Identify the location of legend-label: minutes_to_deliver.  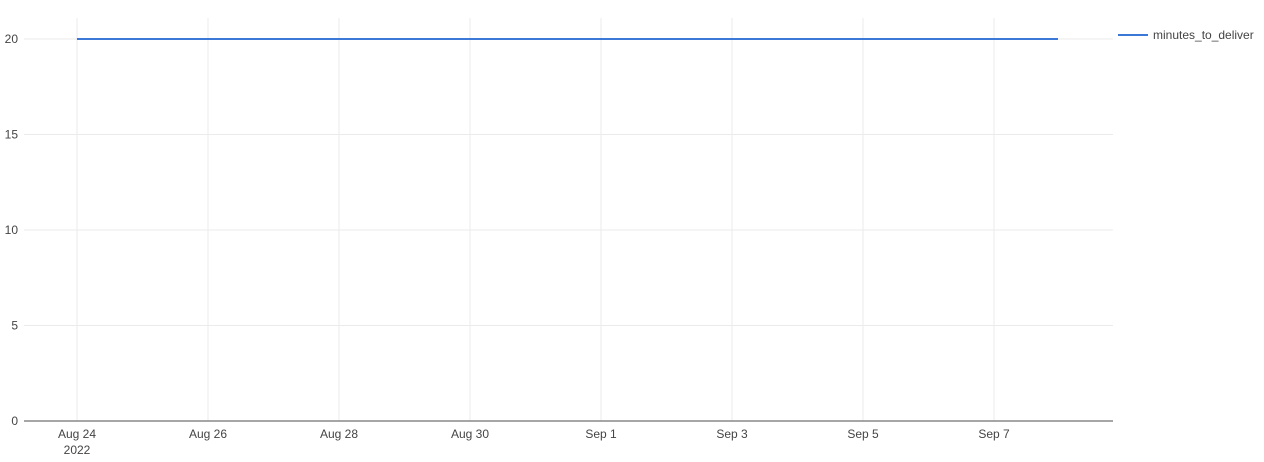
(1203, 35).